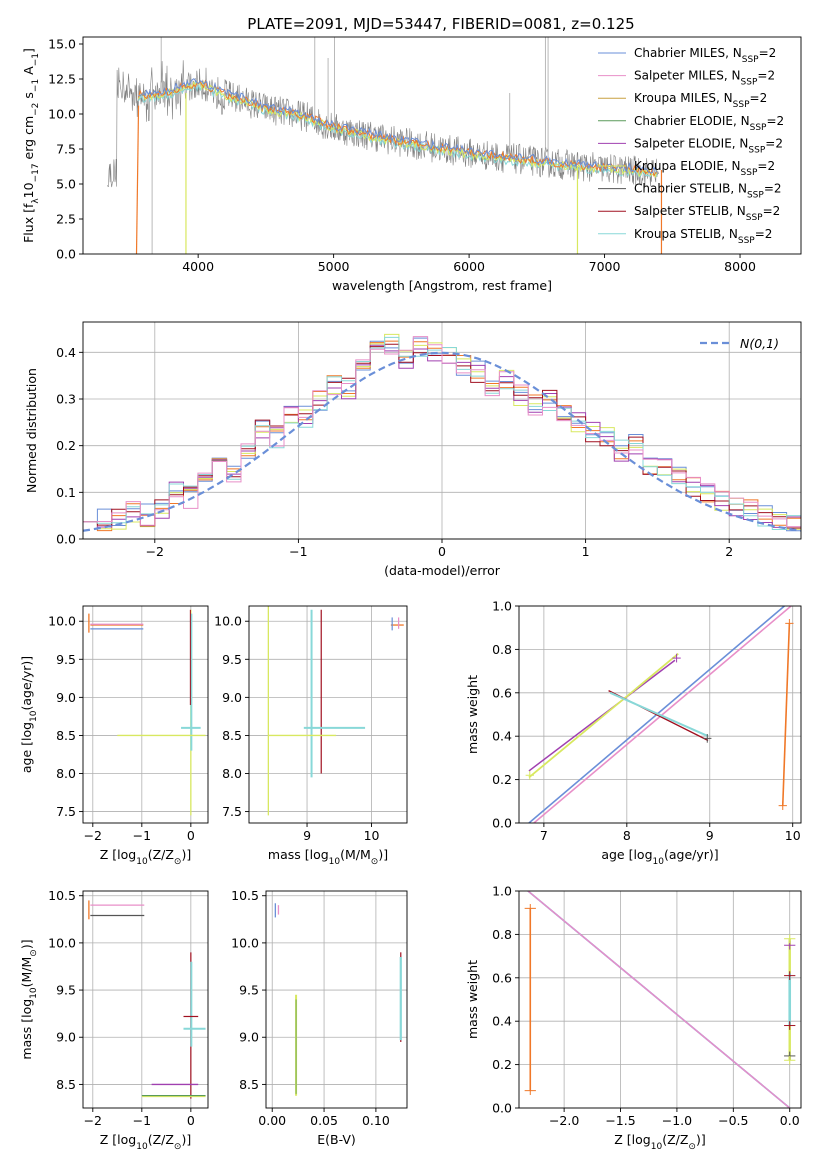  What do you see at coordinates (66, 254) in the screenshot?
I see `y-tick-label: 0.0` at bounding box center [66, 254].